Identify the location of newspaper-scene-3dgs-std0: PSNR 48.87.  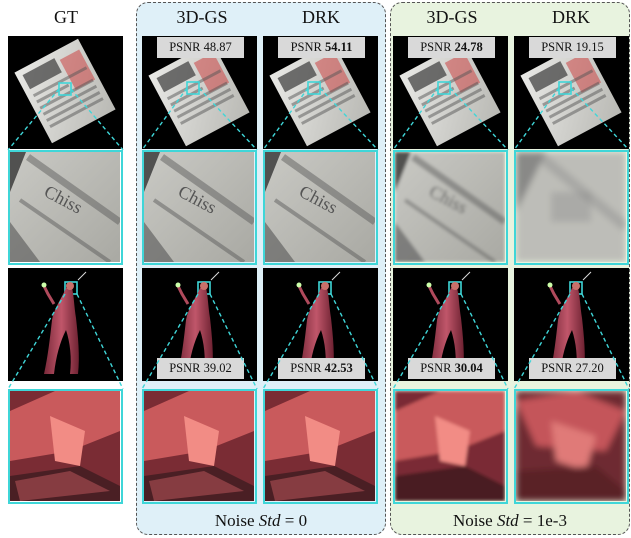
(199, 92).